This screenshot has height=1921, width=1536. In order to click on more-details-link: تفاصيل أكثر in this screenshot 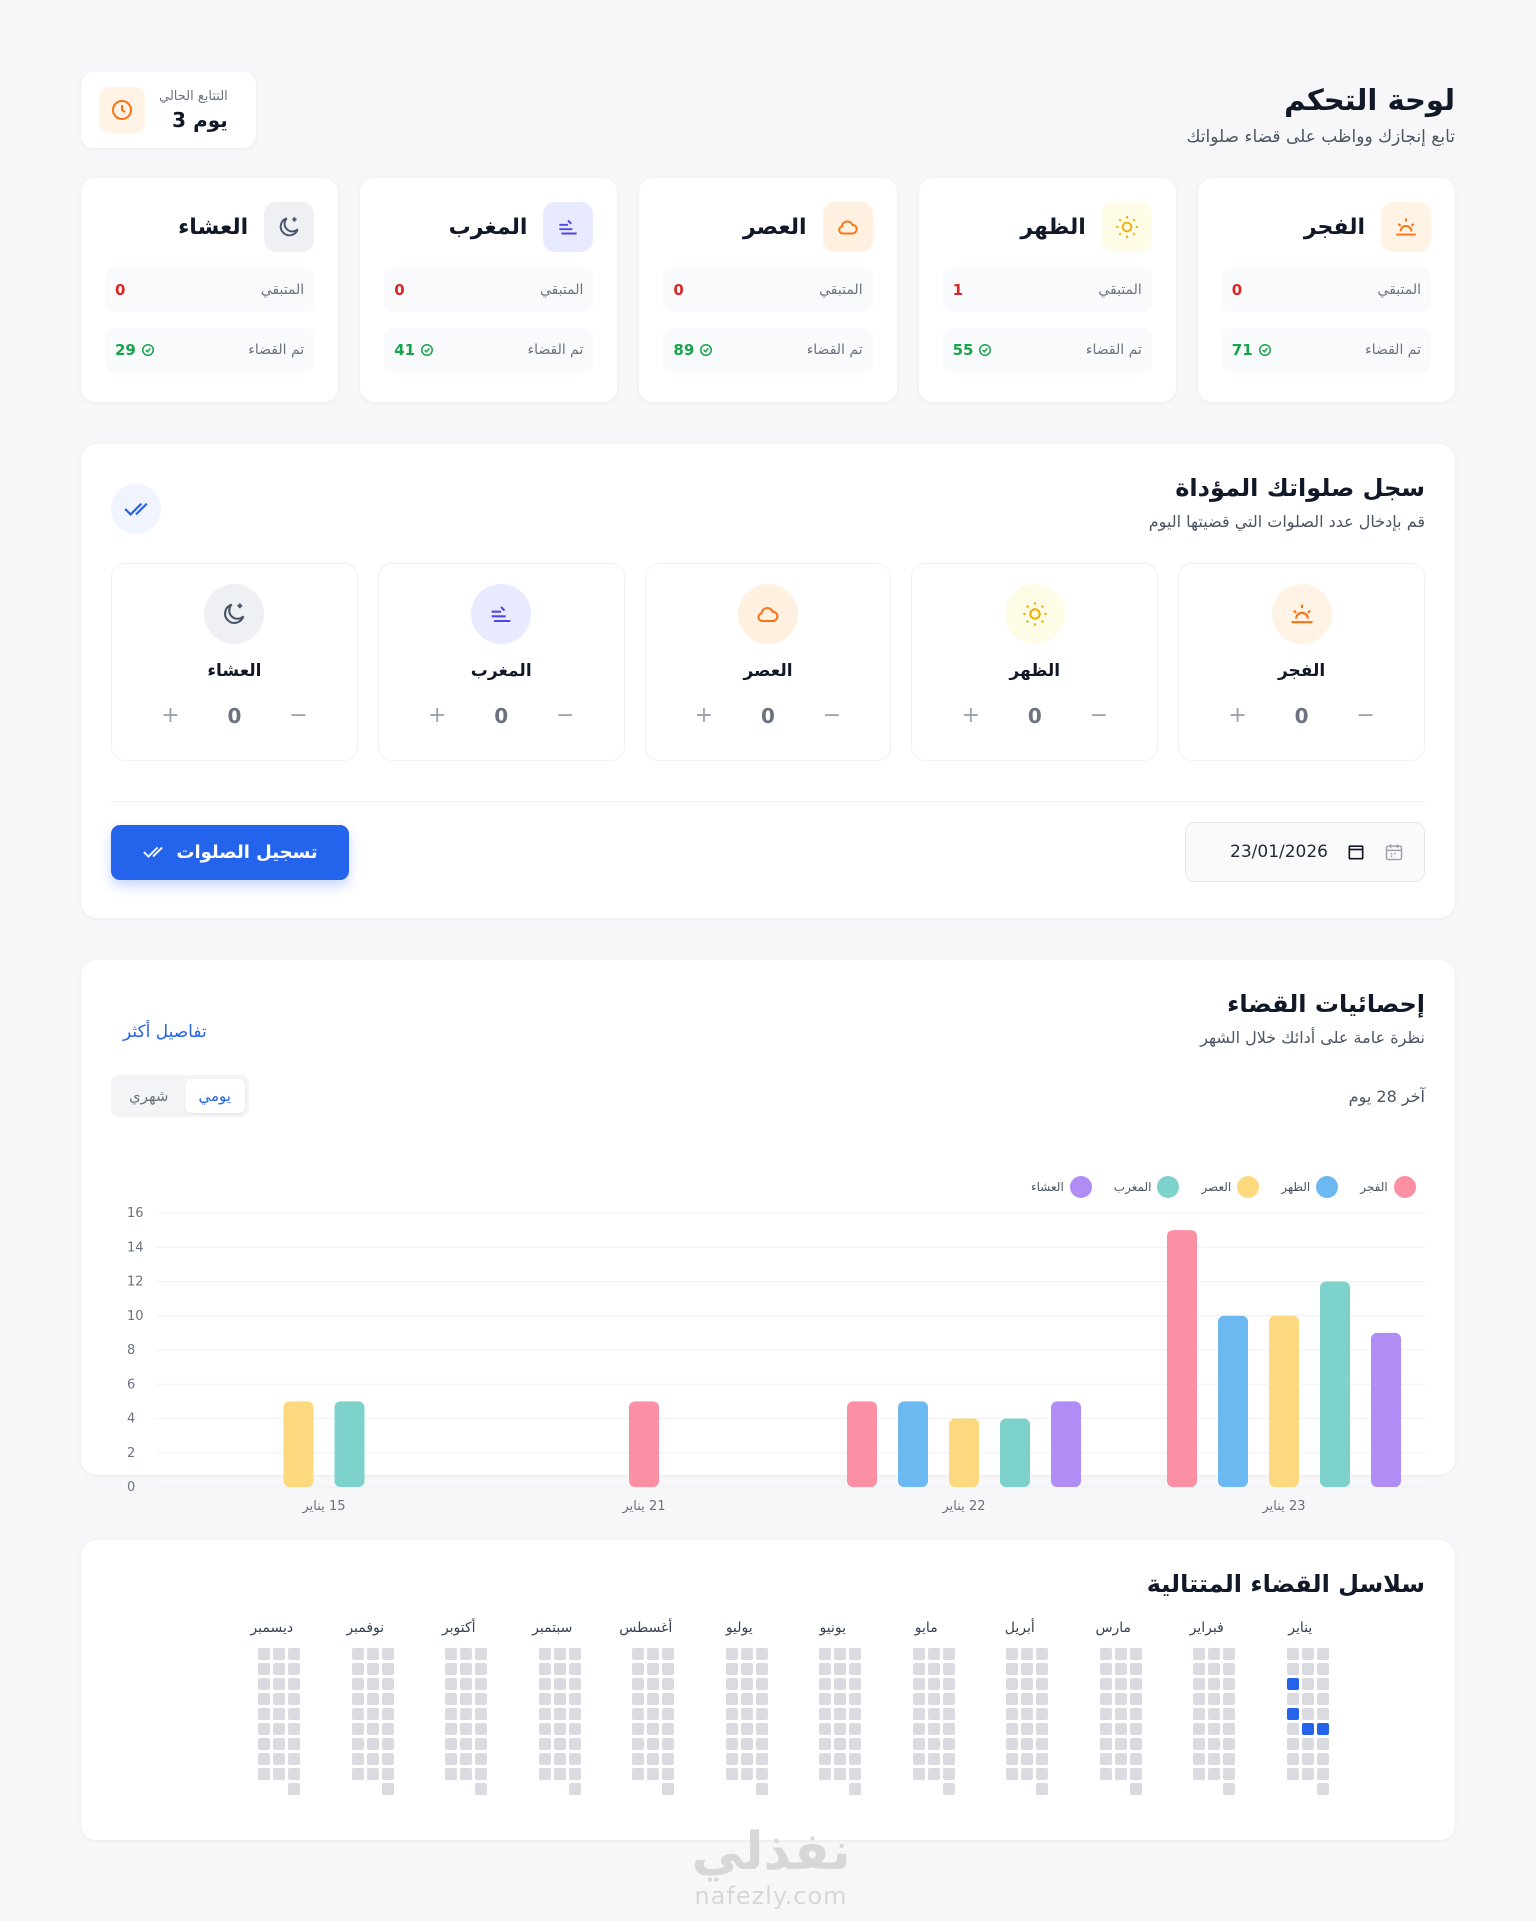, I will do `click(165, 1032)`.